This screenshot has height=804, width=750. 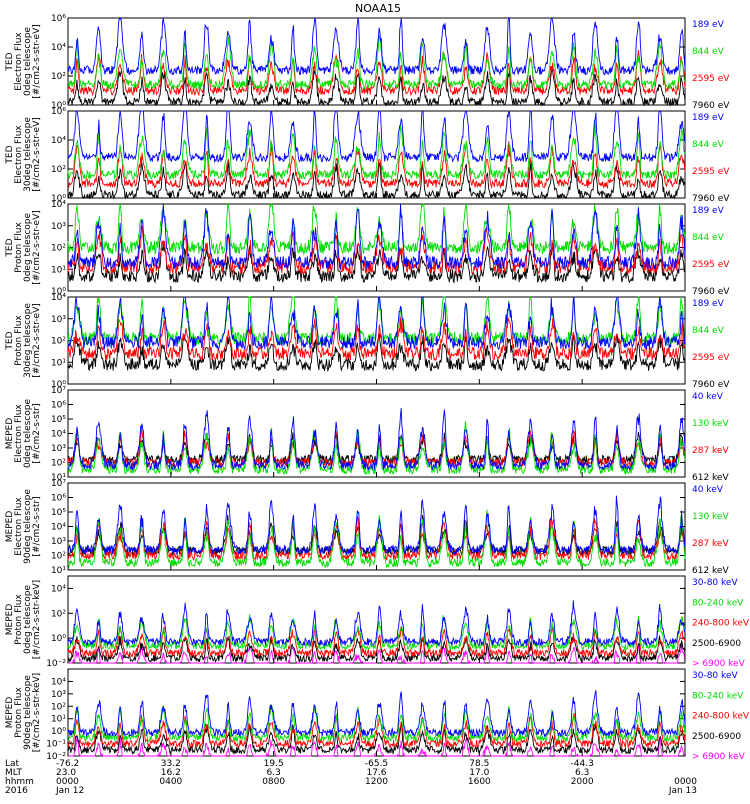 I want to click on xtick-label: 19.5, so click(x=274, y=764).